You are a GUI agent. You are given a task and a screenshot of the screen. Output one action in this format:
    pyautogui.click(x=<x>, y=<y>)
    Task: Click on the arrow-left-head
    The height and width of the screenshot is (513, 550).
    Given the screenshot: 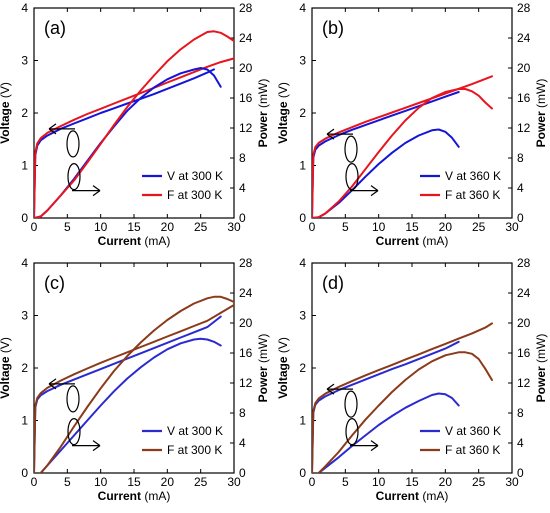 What is the action you would take?
    pyautogui.click(x=52, y=129)
    